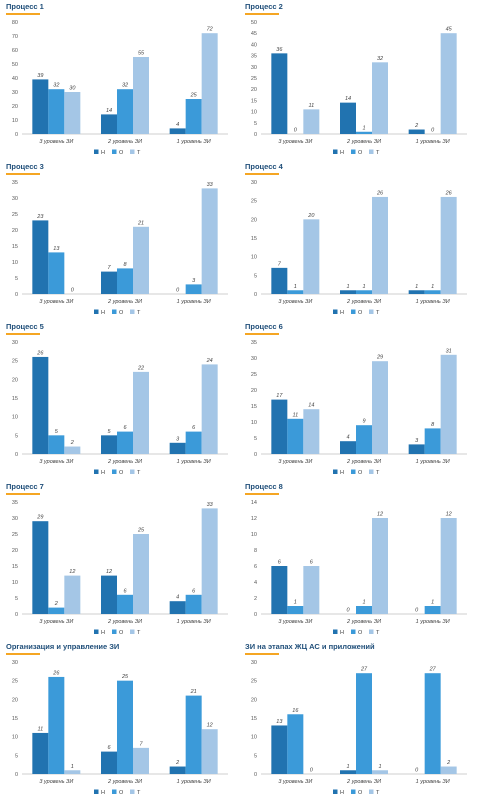 The width and height of the screenshot is (483, 800). Describe the element at coordinates (140, 368) in the screenshot. I see `data-label: 22` at that location.